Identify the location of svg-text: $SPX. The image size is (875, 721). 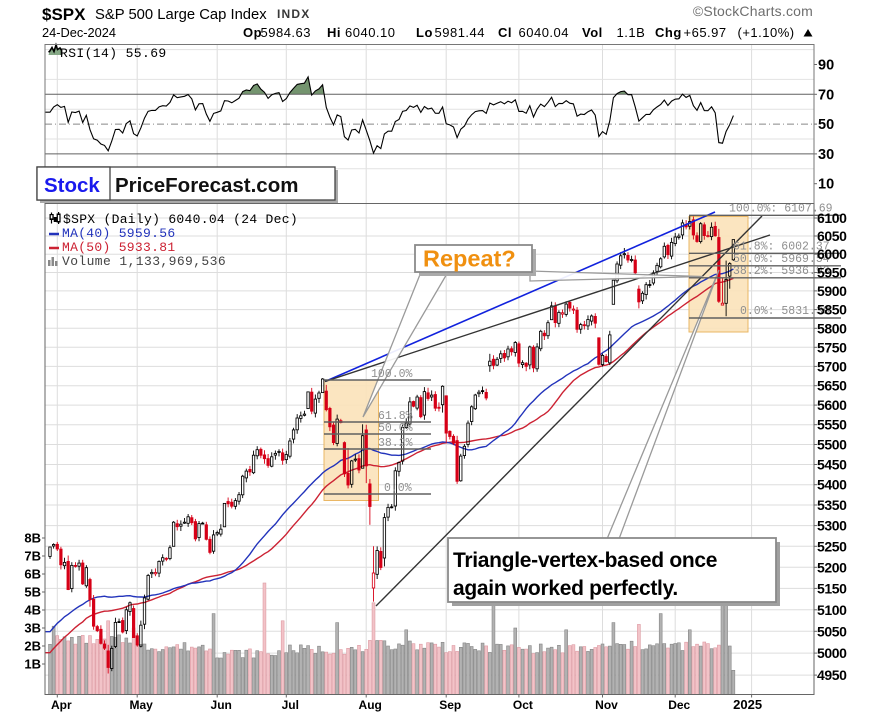
(64, 14).